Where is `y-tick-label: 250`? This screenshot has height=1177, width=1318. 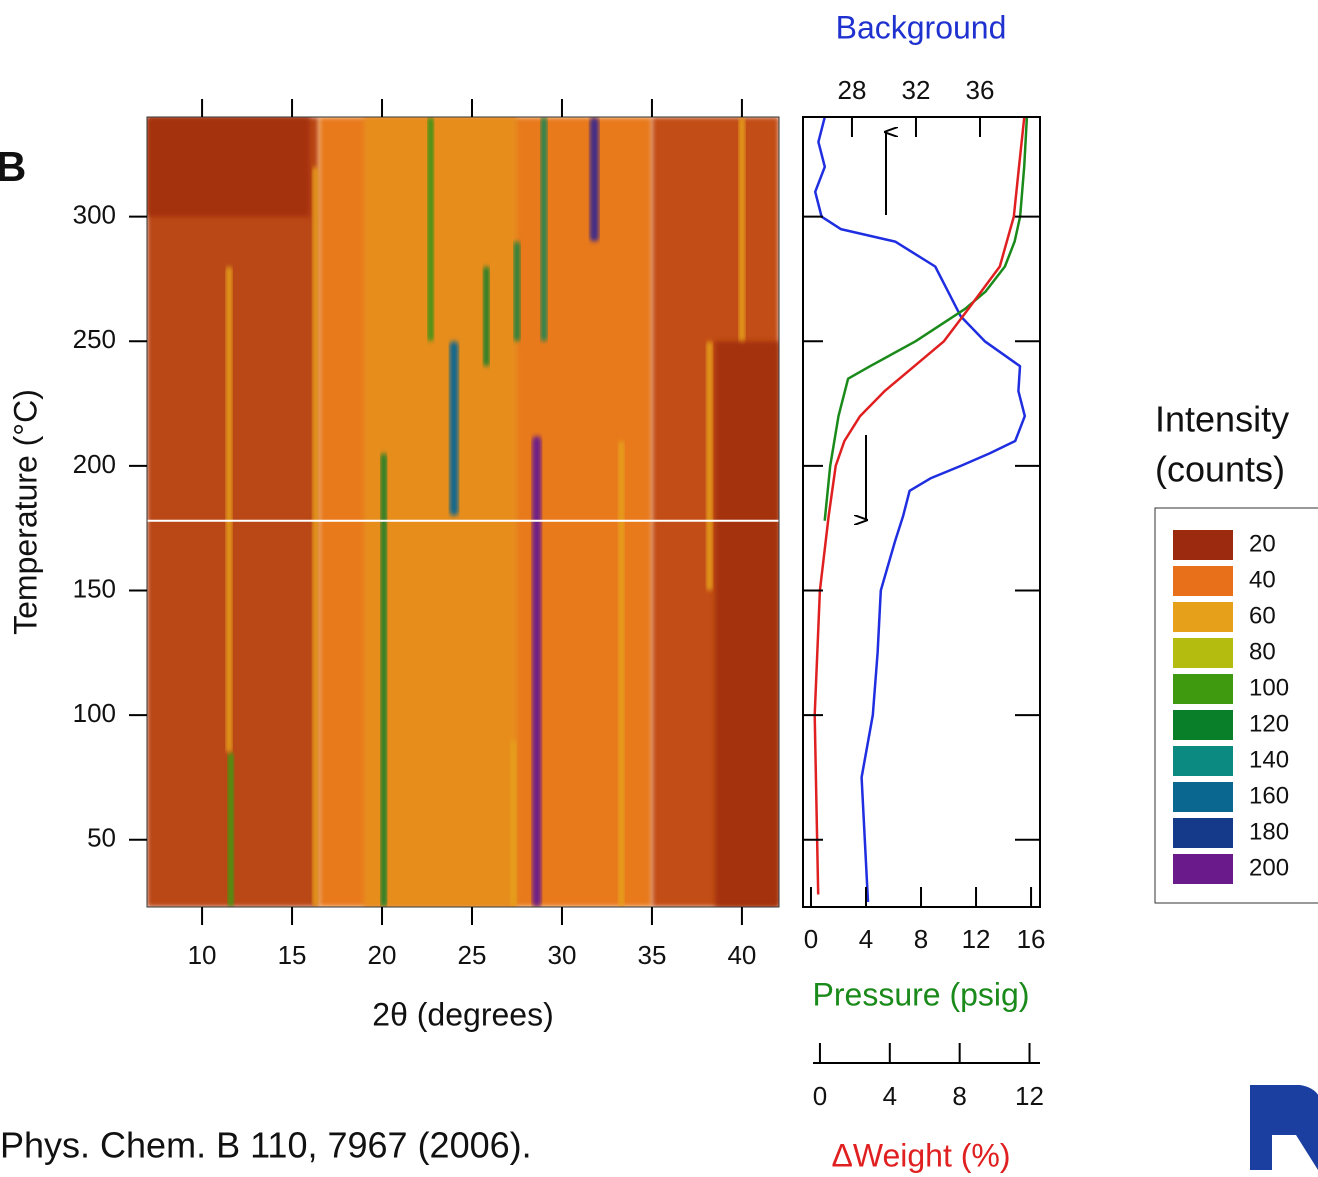 y-tick-label: 250 is located at coordinates (94, 339).